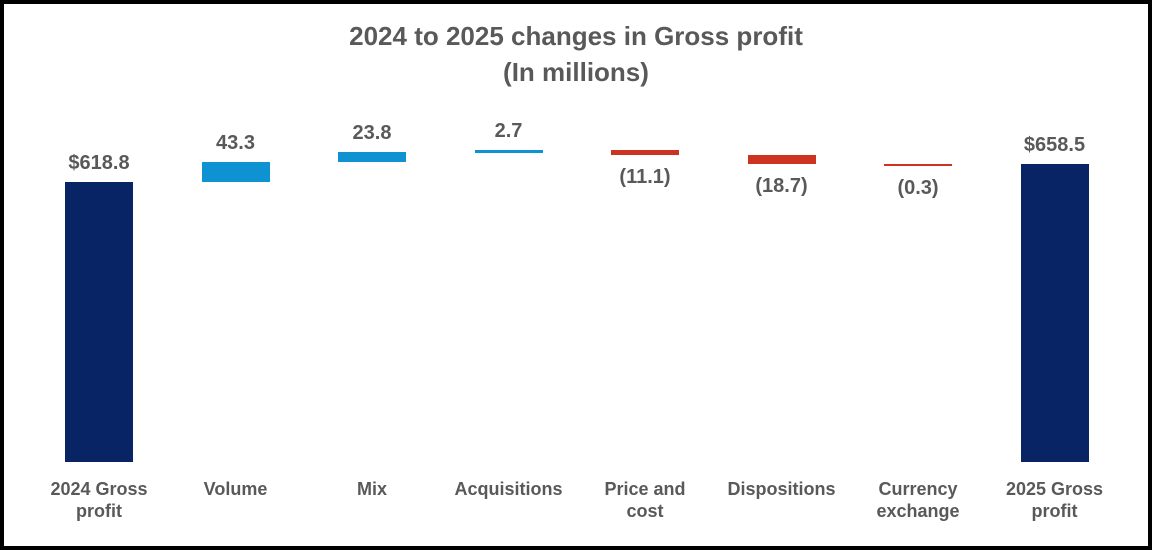 The height and width of the screenshot is (550, 1152). Describe the element at coordinates (576, 36) in the screenshot. I see `chart-title-line1: 2024 to 2025 changes in Gross profit` at that location.